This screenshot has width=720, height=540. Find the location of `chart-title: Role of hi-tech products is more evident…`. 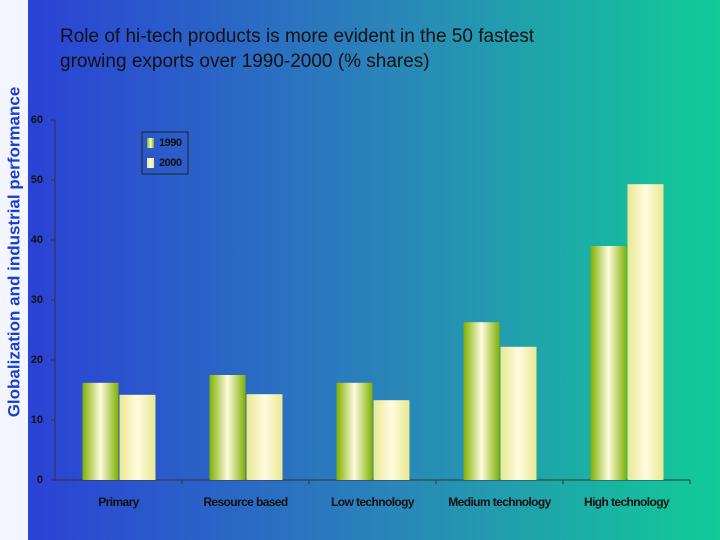

chart-title: Role of hi-tech products is more evident… is located at coordinates (297, 36).